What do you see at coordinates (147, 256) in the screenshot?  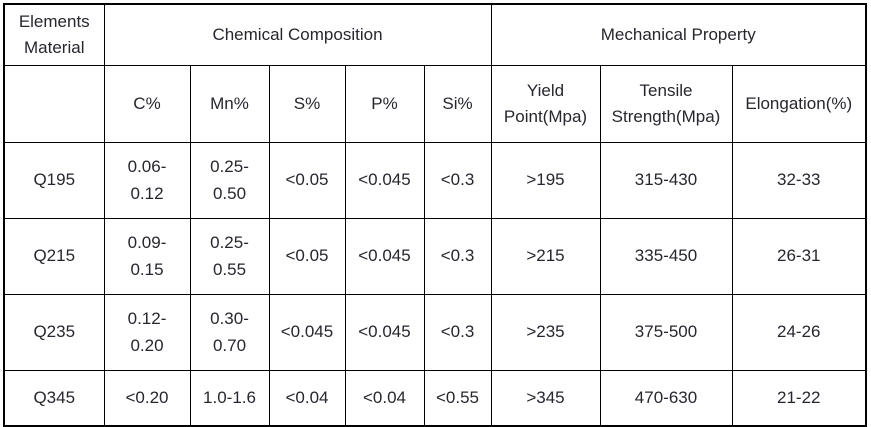 I see `table-cell-c: 0.09- 0.15` at bounding box center [147, 256].